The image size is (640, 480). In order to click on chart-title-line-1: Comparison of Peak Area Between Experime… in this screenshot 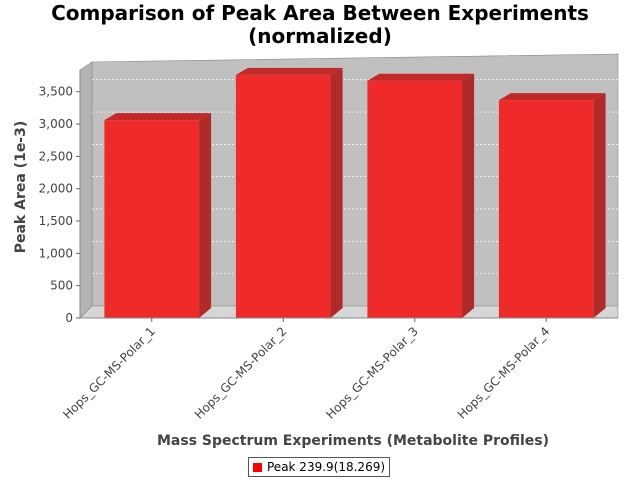, I will do `click(320, 13)`.